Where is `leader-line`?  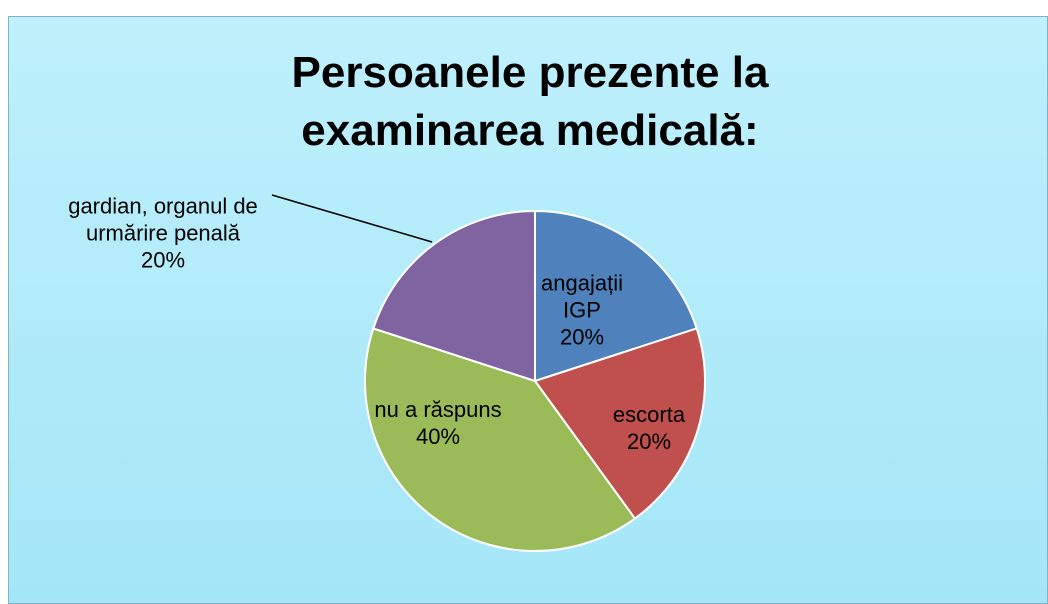
leader-line is located at coordinates (352, 218).